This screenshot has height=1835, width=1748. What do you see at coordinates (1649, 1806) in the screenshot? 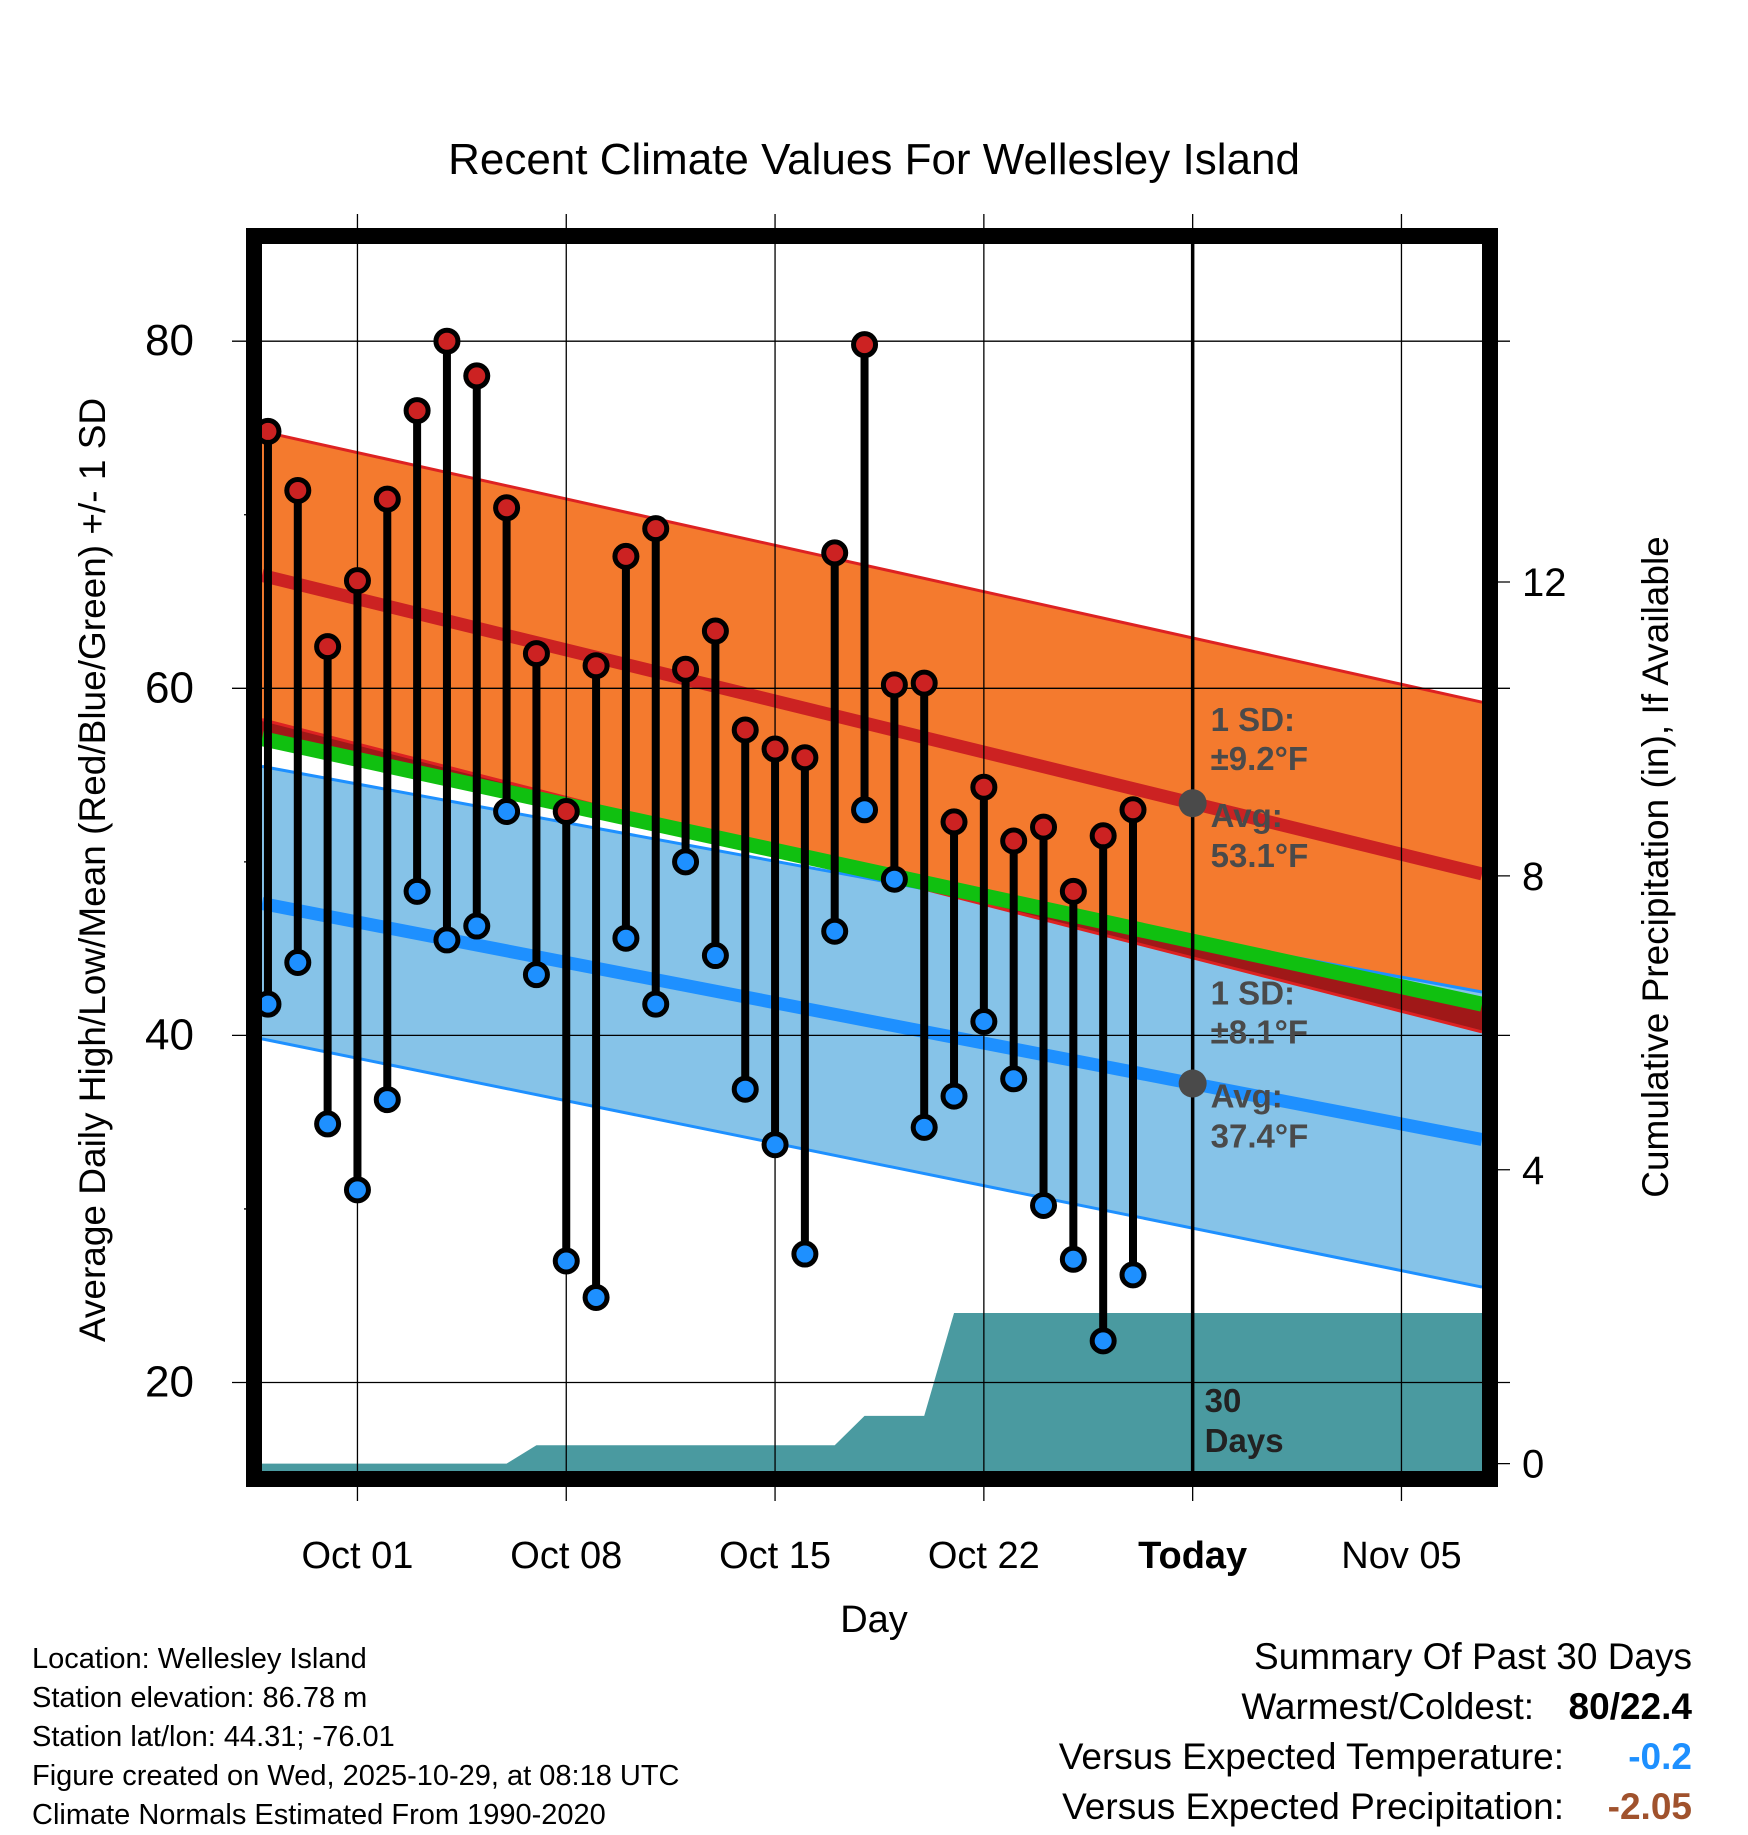
I see `summary-precip-value: -2.05` at bounding box center [1649, 1806].